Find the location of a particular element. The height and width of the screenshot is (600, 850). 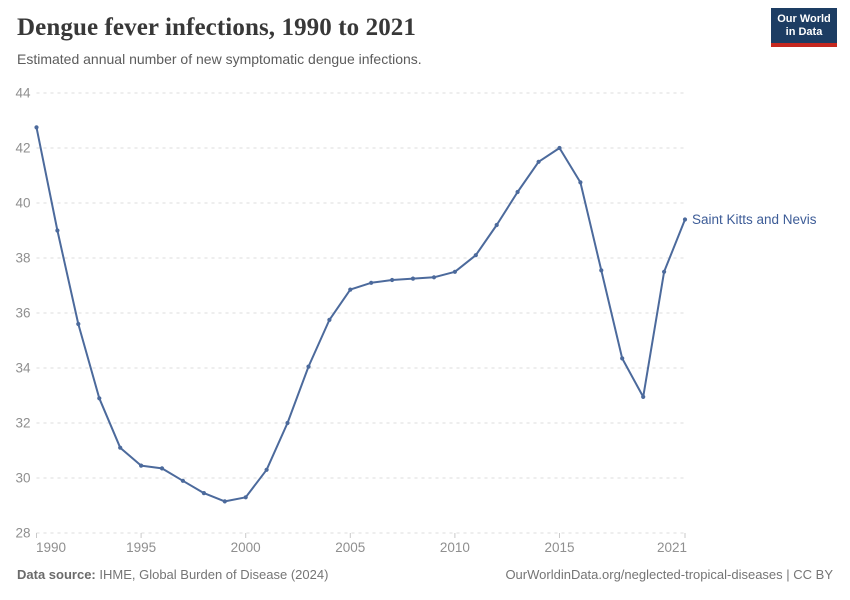

y-axis-tick-label: 42 is located at coordinates (22, 148).